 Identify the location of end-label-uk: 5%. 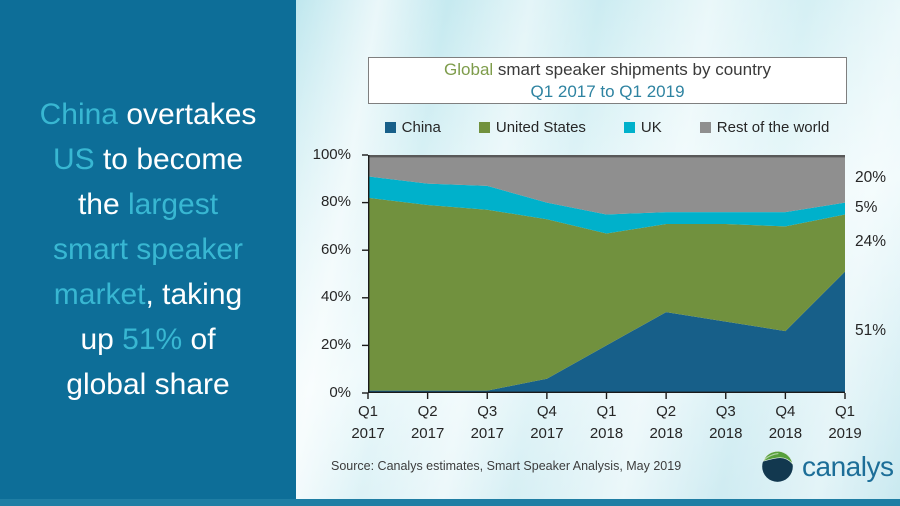
(866, 207).